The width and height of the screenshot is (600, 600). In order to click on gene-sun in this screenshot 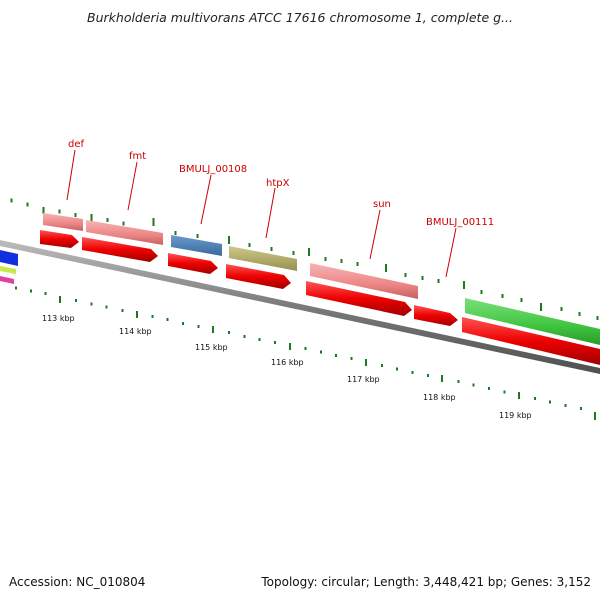, I will do `click(364, 281)`.